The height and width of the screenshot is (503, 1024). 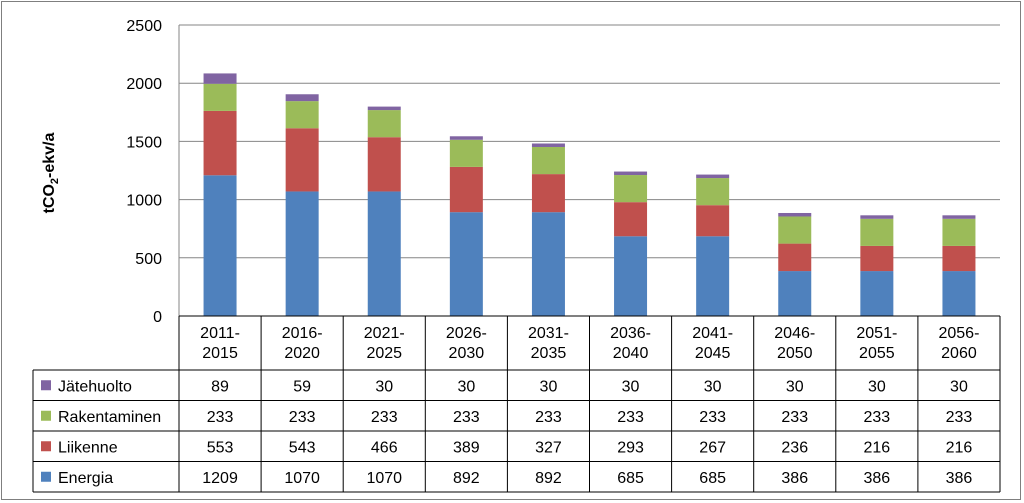 I want to click on table-cell-value: 543, so click(x=302, y=447).